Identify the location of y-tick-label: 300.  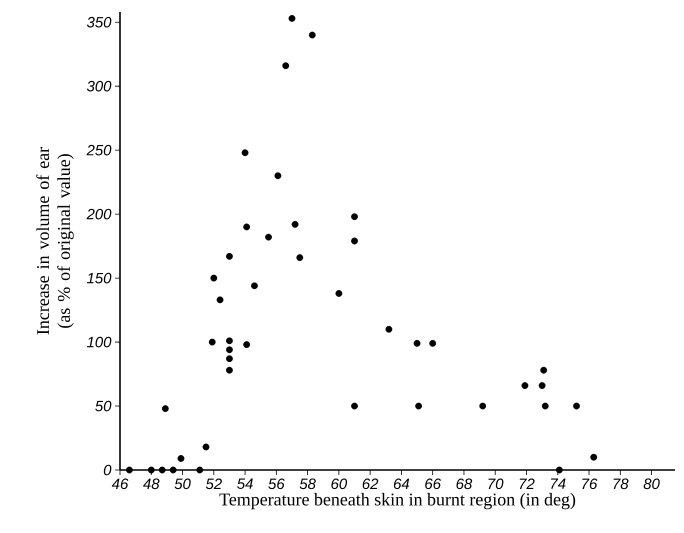
(99, 86).